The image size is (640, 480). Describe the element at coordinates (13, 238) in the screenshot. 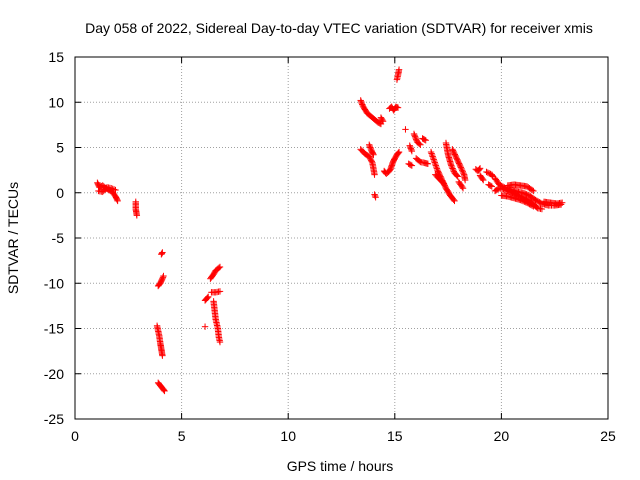

I see `y-axis-title: SDTVAR / TECUs` at that location.